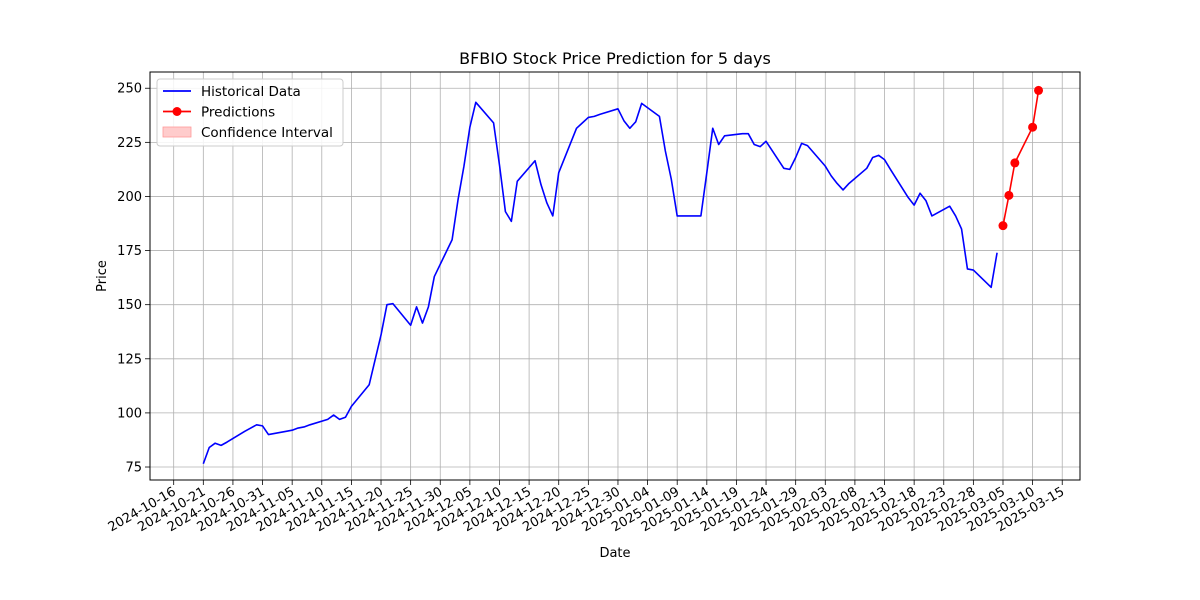 Image resolution: width=1200 pixels, height=600 pixels. What do you see at coordinates (129, 143) in the screenshot?
I see `y-tick-label: 225` at bounding box center [129, 143].